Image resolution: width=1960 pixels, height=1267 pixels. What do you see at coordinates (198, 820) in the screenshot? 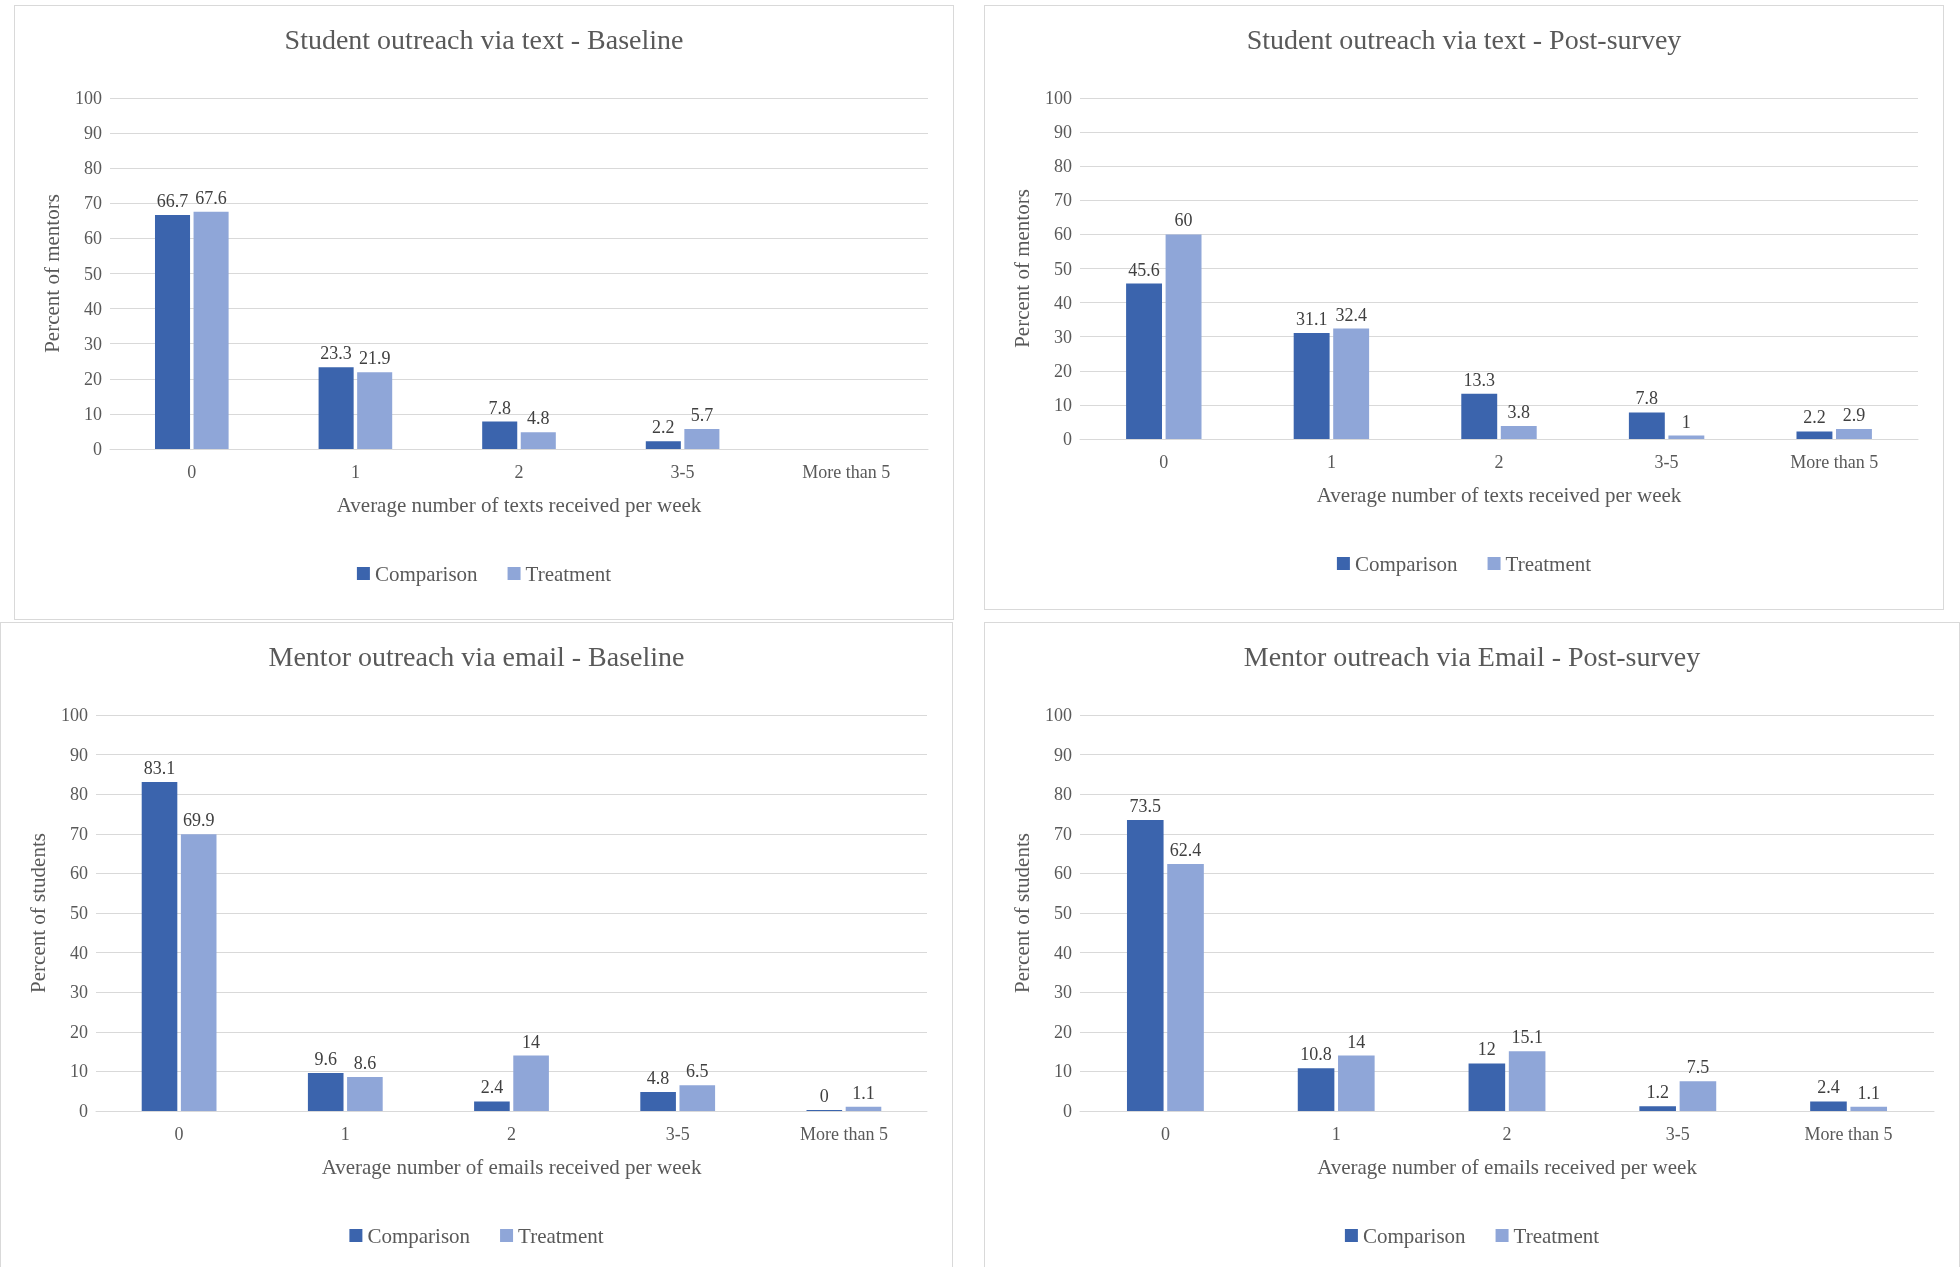
I see `data-label: 69.9` at bounding box center [198, 820].